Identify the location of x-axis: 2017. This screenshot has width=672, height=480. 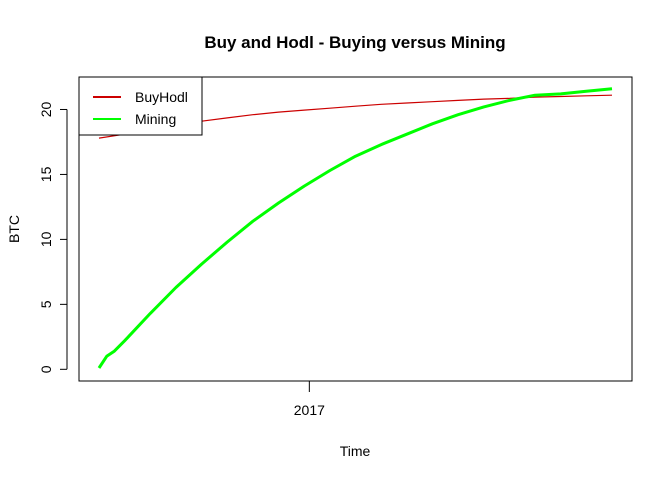
(309, 399).